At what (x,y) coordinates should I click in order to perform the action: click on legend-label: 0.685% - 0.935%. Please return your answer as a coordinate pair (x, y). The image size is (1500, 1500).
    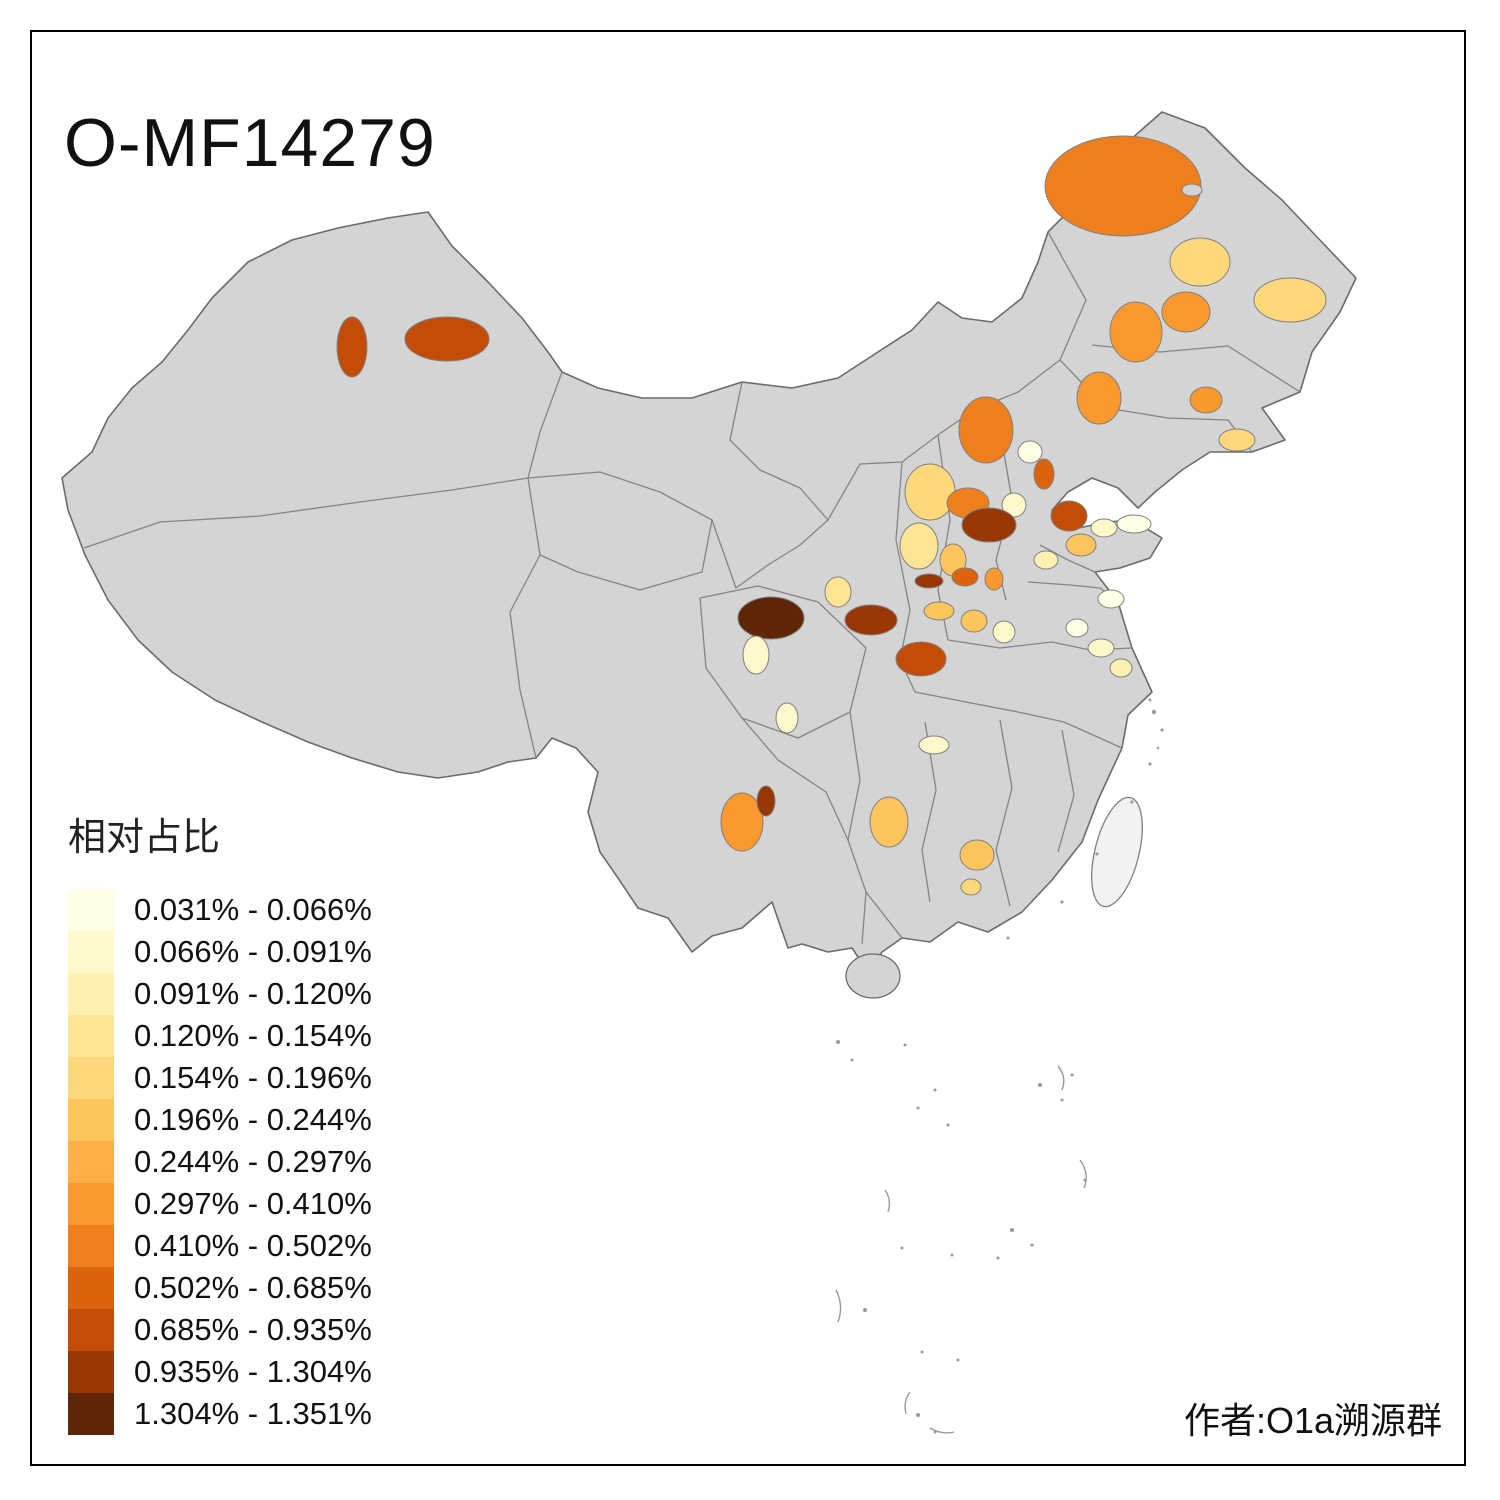
    Looking at the image, I should click on (253, 1329).